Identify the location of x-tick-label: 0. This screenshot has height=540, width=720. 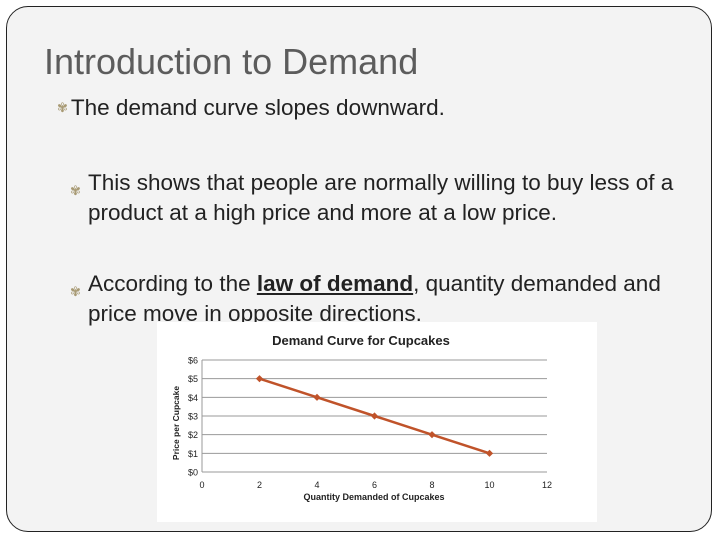
(201, 485).